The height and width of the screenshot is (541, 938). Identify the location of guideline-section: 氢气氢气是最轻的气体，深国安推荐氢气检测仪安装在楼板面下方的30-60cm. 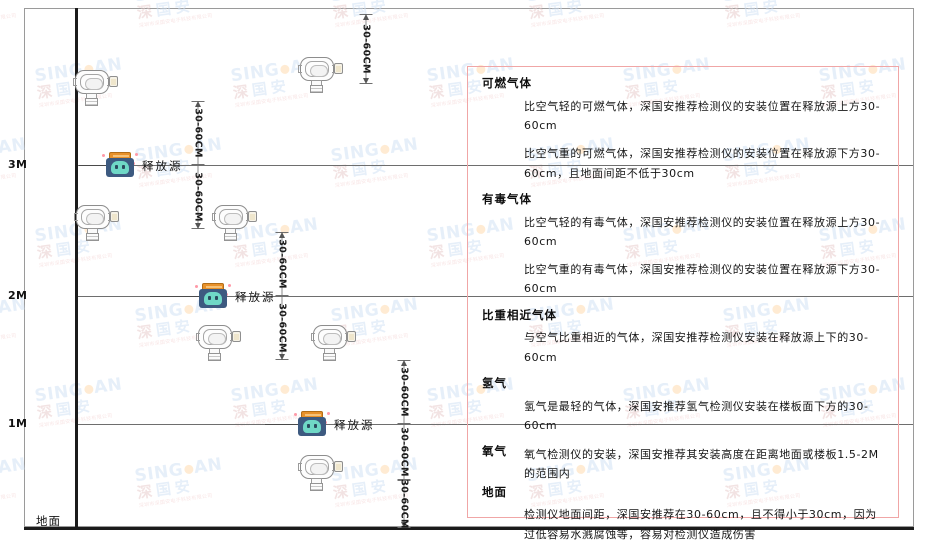
(683, 405).